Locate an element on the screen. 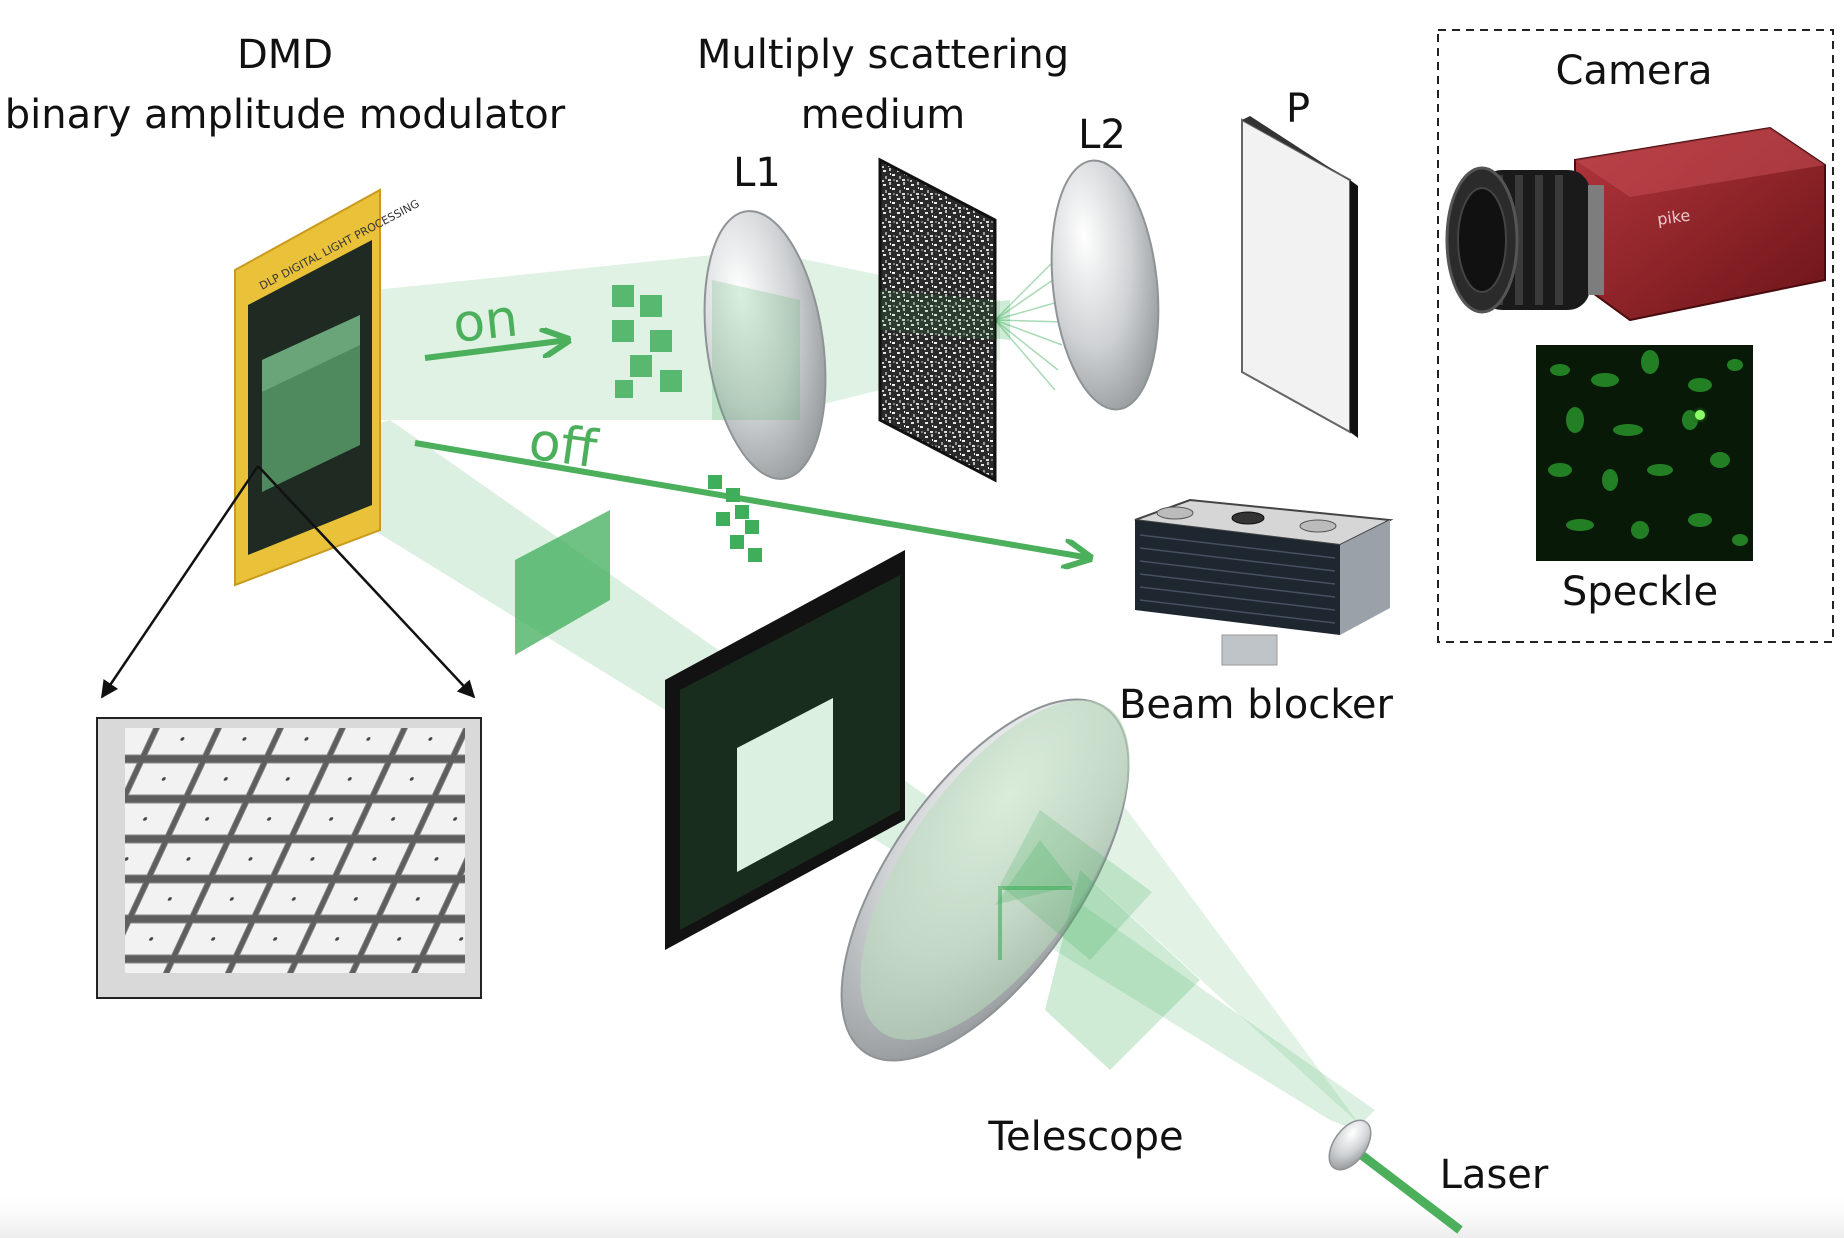  l2-label: L2 is located at coordinates (1102, 135).